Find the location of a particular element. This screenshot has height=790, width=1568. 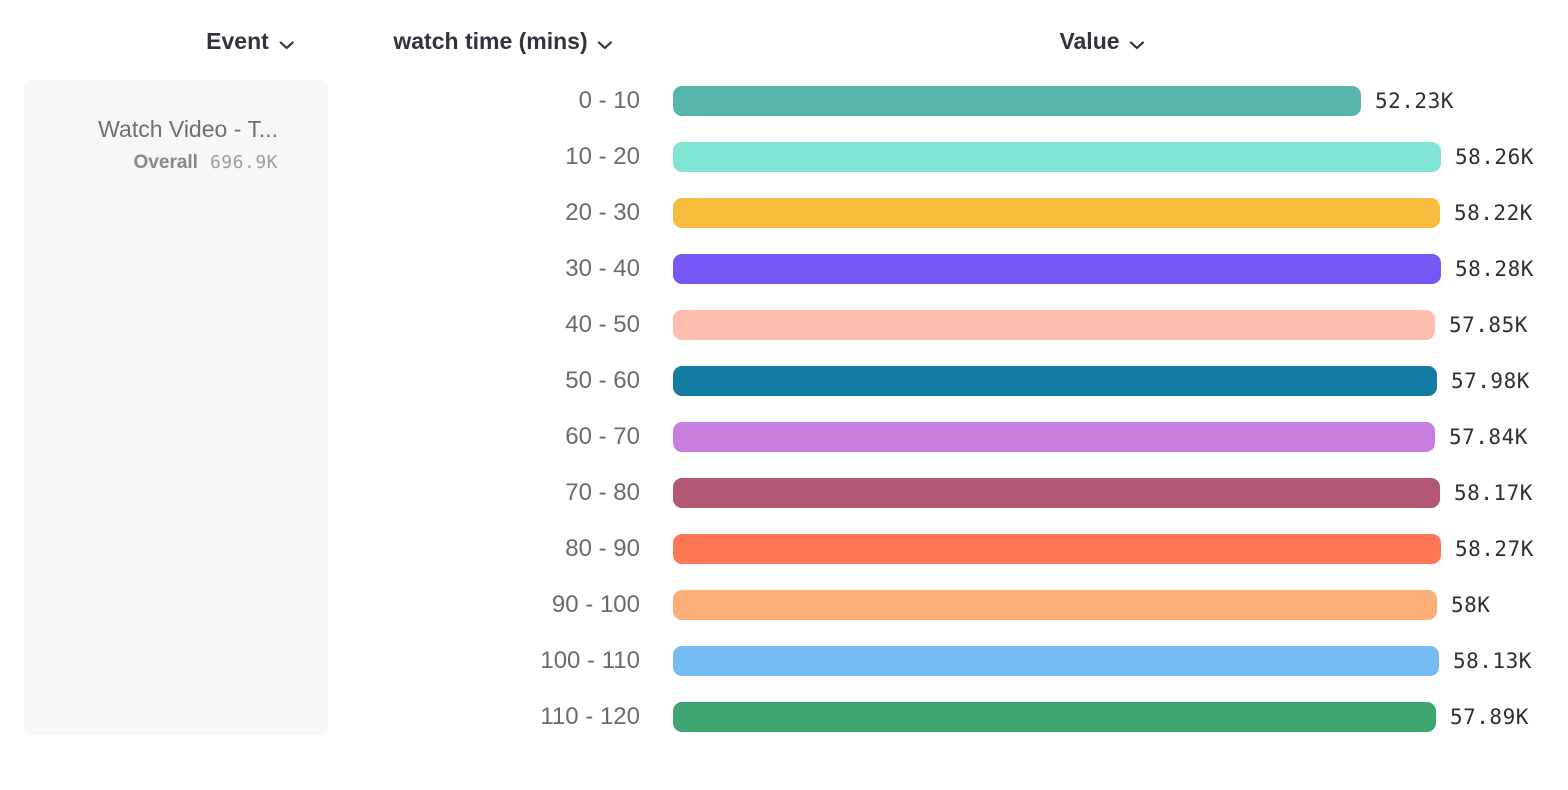

bar-value-label: 58K is located at coordinates (1471, 605).